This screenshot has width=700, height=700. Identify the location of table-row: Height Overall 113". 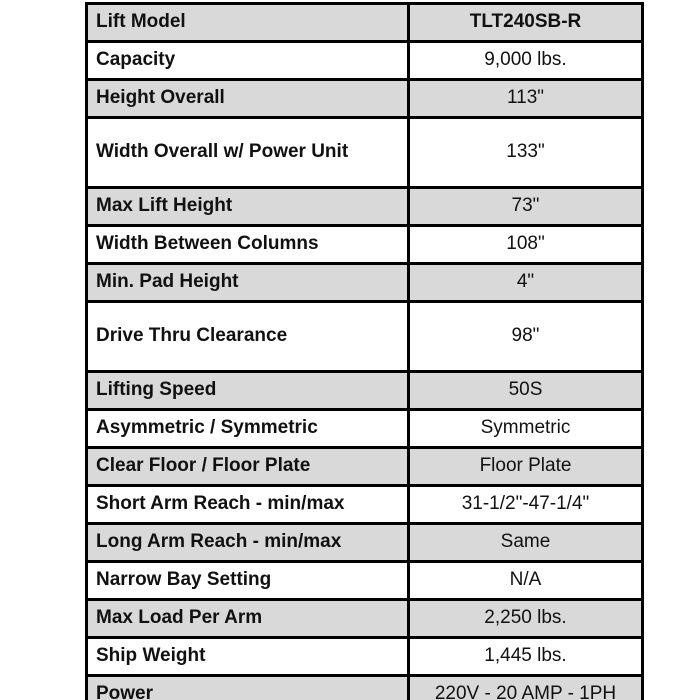
(364, 98).